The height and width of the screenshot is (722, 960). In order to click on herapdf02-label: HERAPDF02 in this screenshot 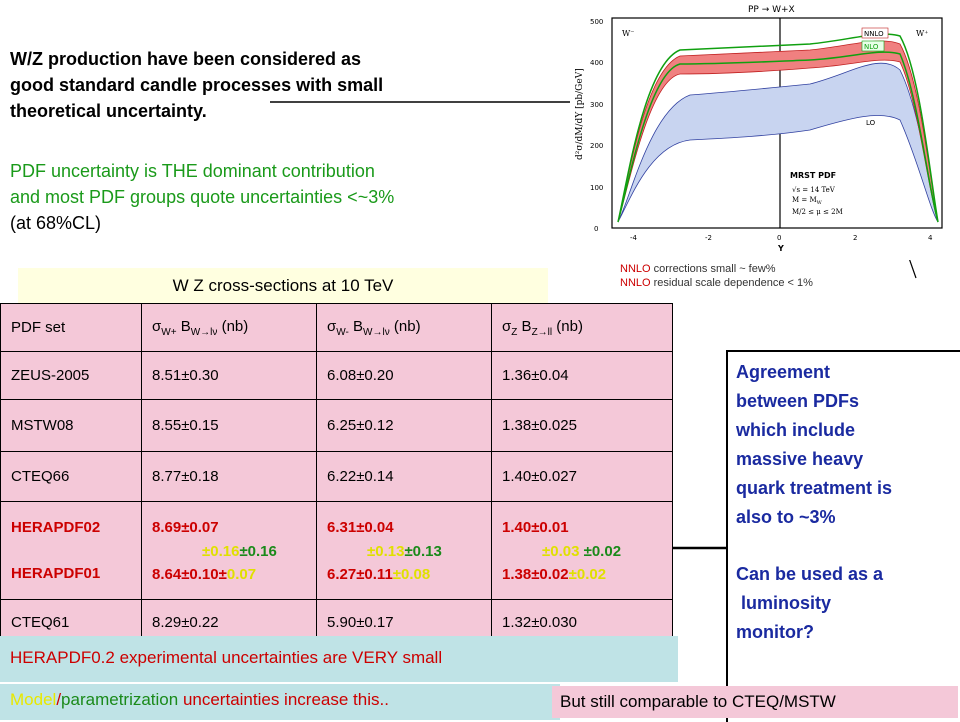, I will do `click(56, 527)`.